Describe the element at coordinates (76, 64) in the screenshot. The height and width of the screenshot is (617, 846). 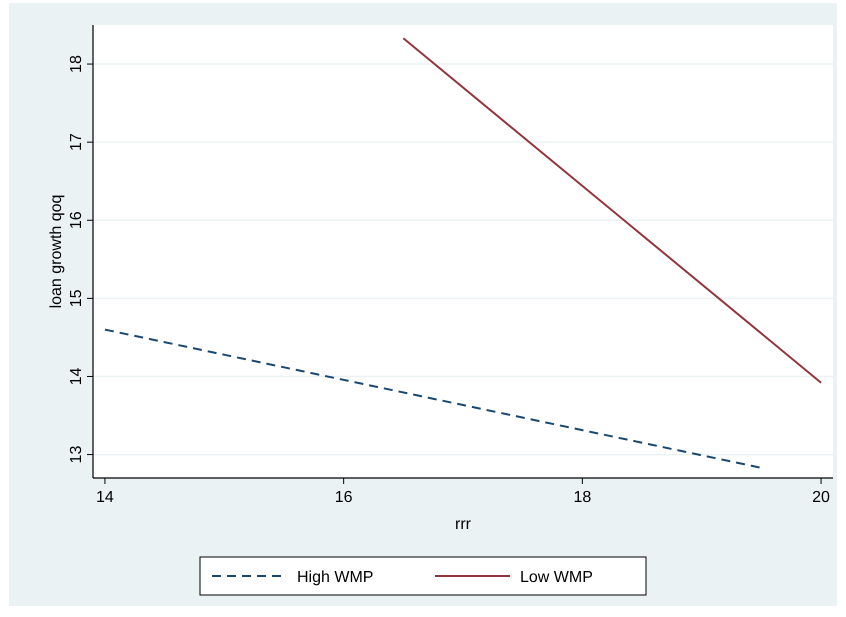
I see `y-tick-label: 18` at that location.